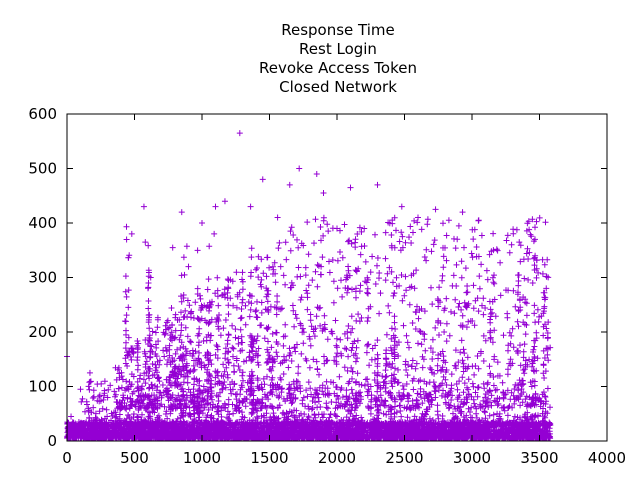  I want to click on x-tick-label: 0, so click(67, 458).